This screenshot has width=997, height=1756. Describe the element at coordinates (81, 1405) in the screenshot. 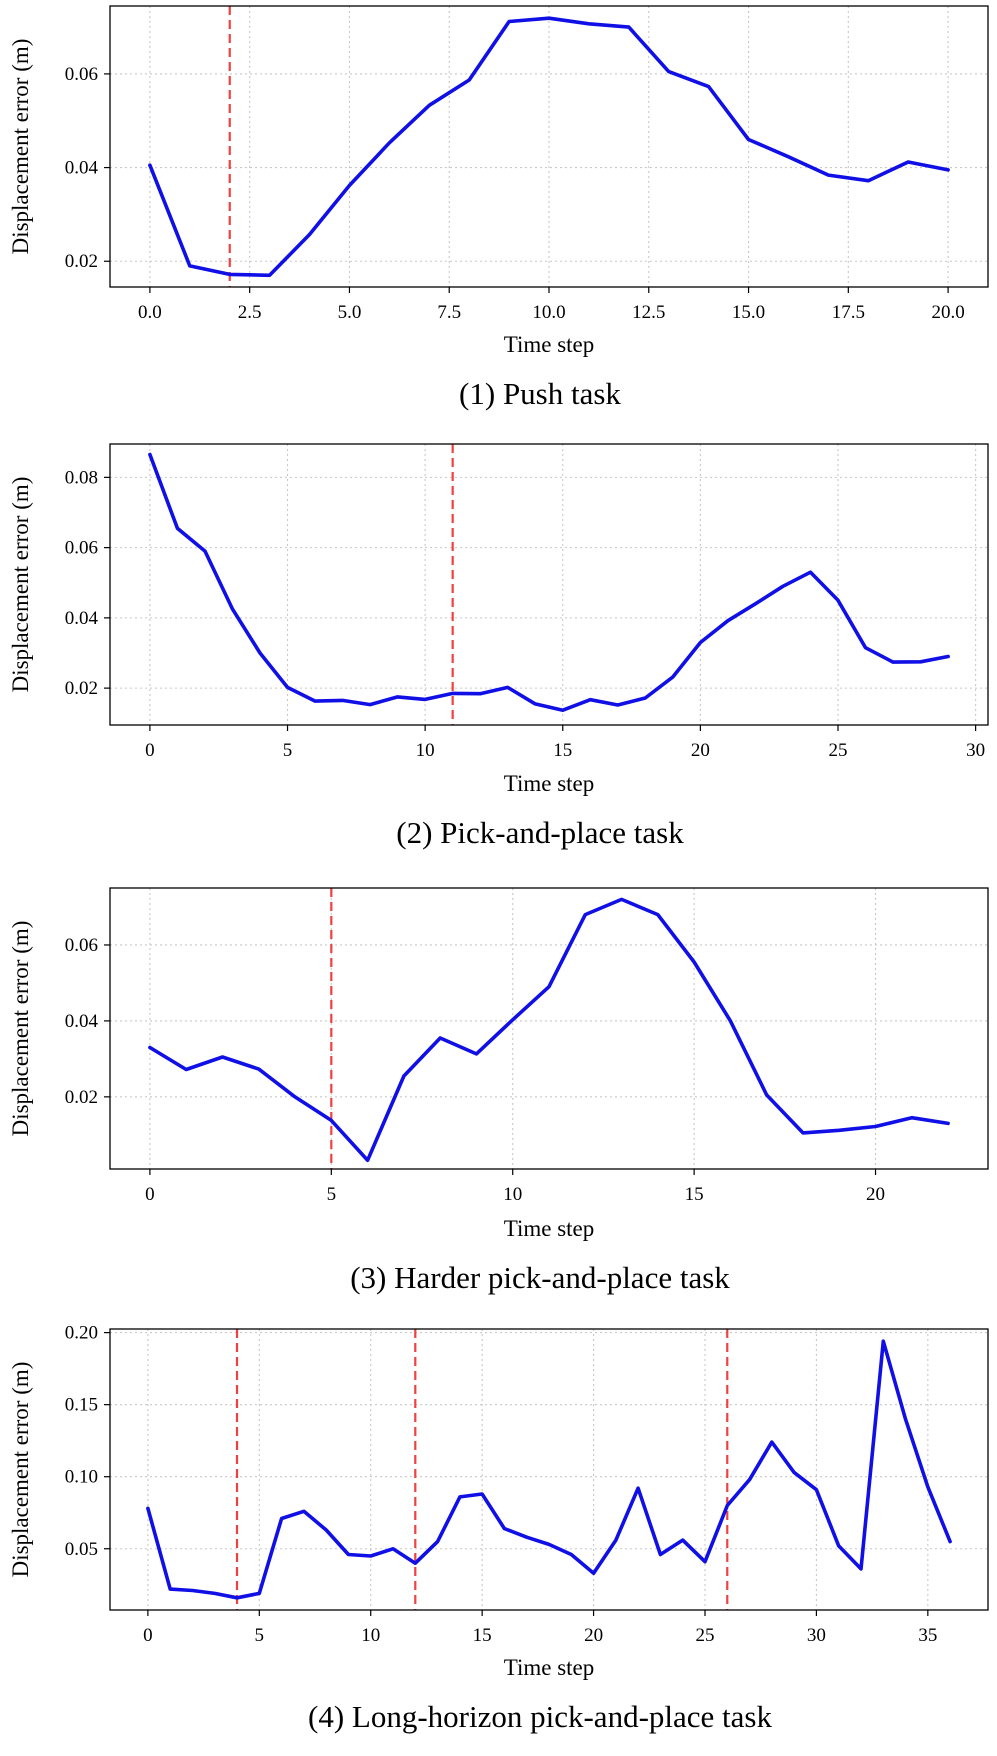

I see `y-tick-label: 0.15` at that location.